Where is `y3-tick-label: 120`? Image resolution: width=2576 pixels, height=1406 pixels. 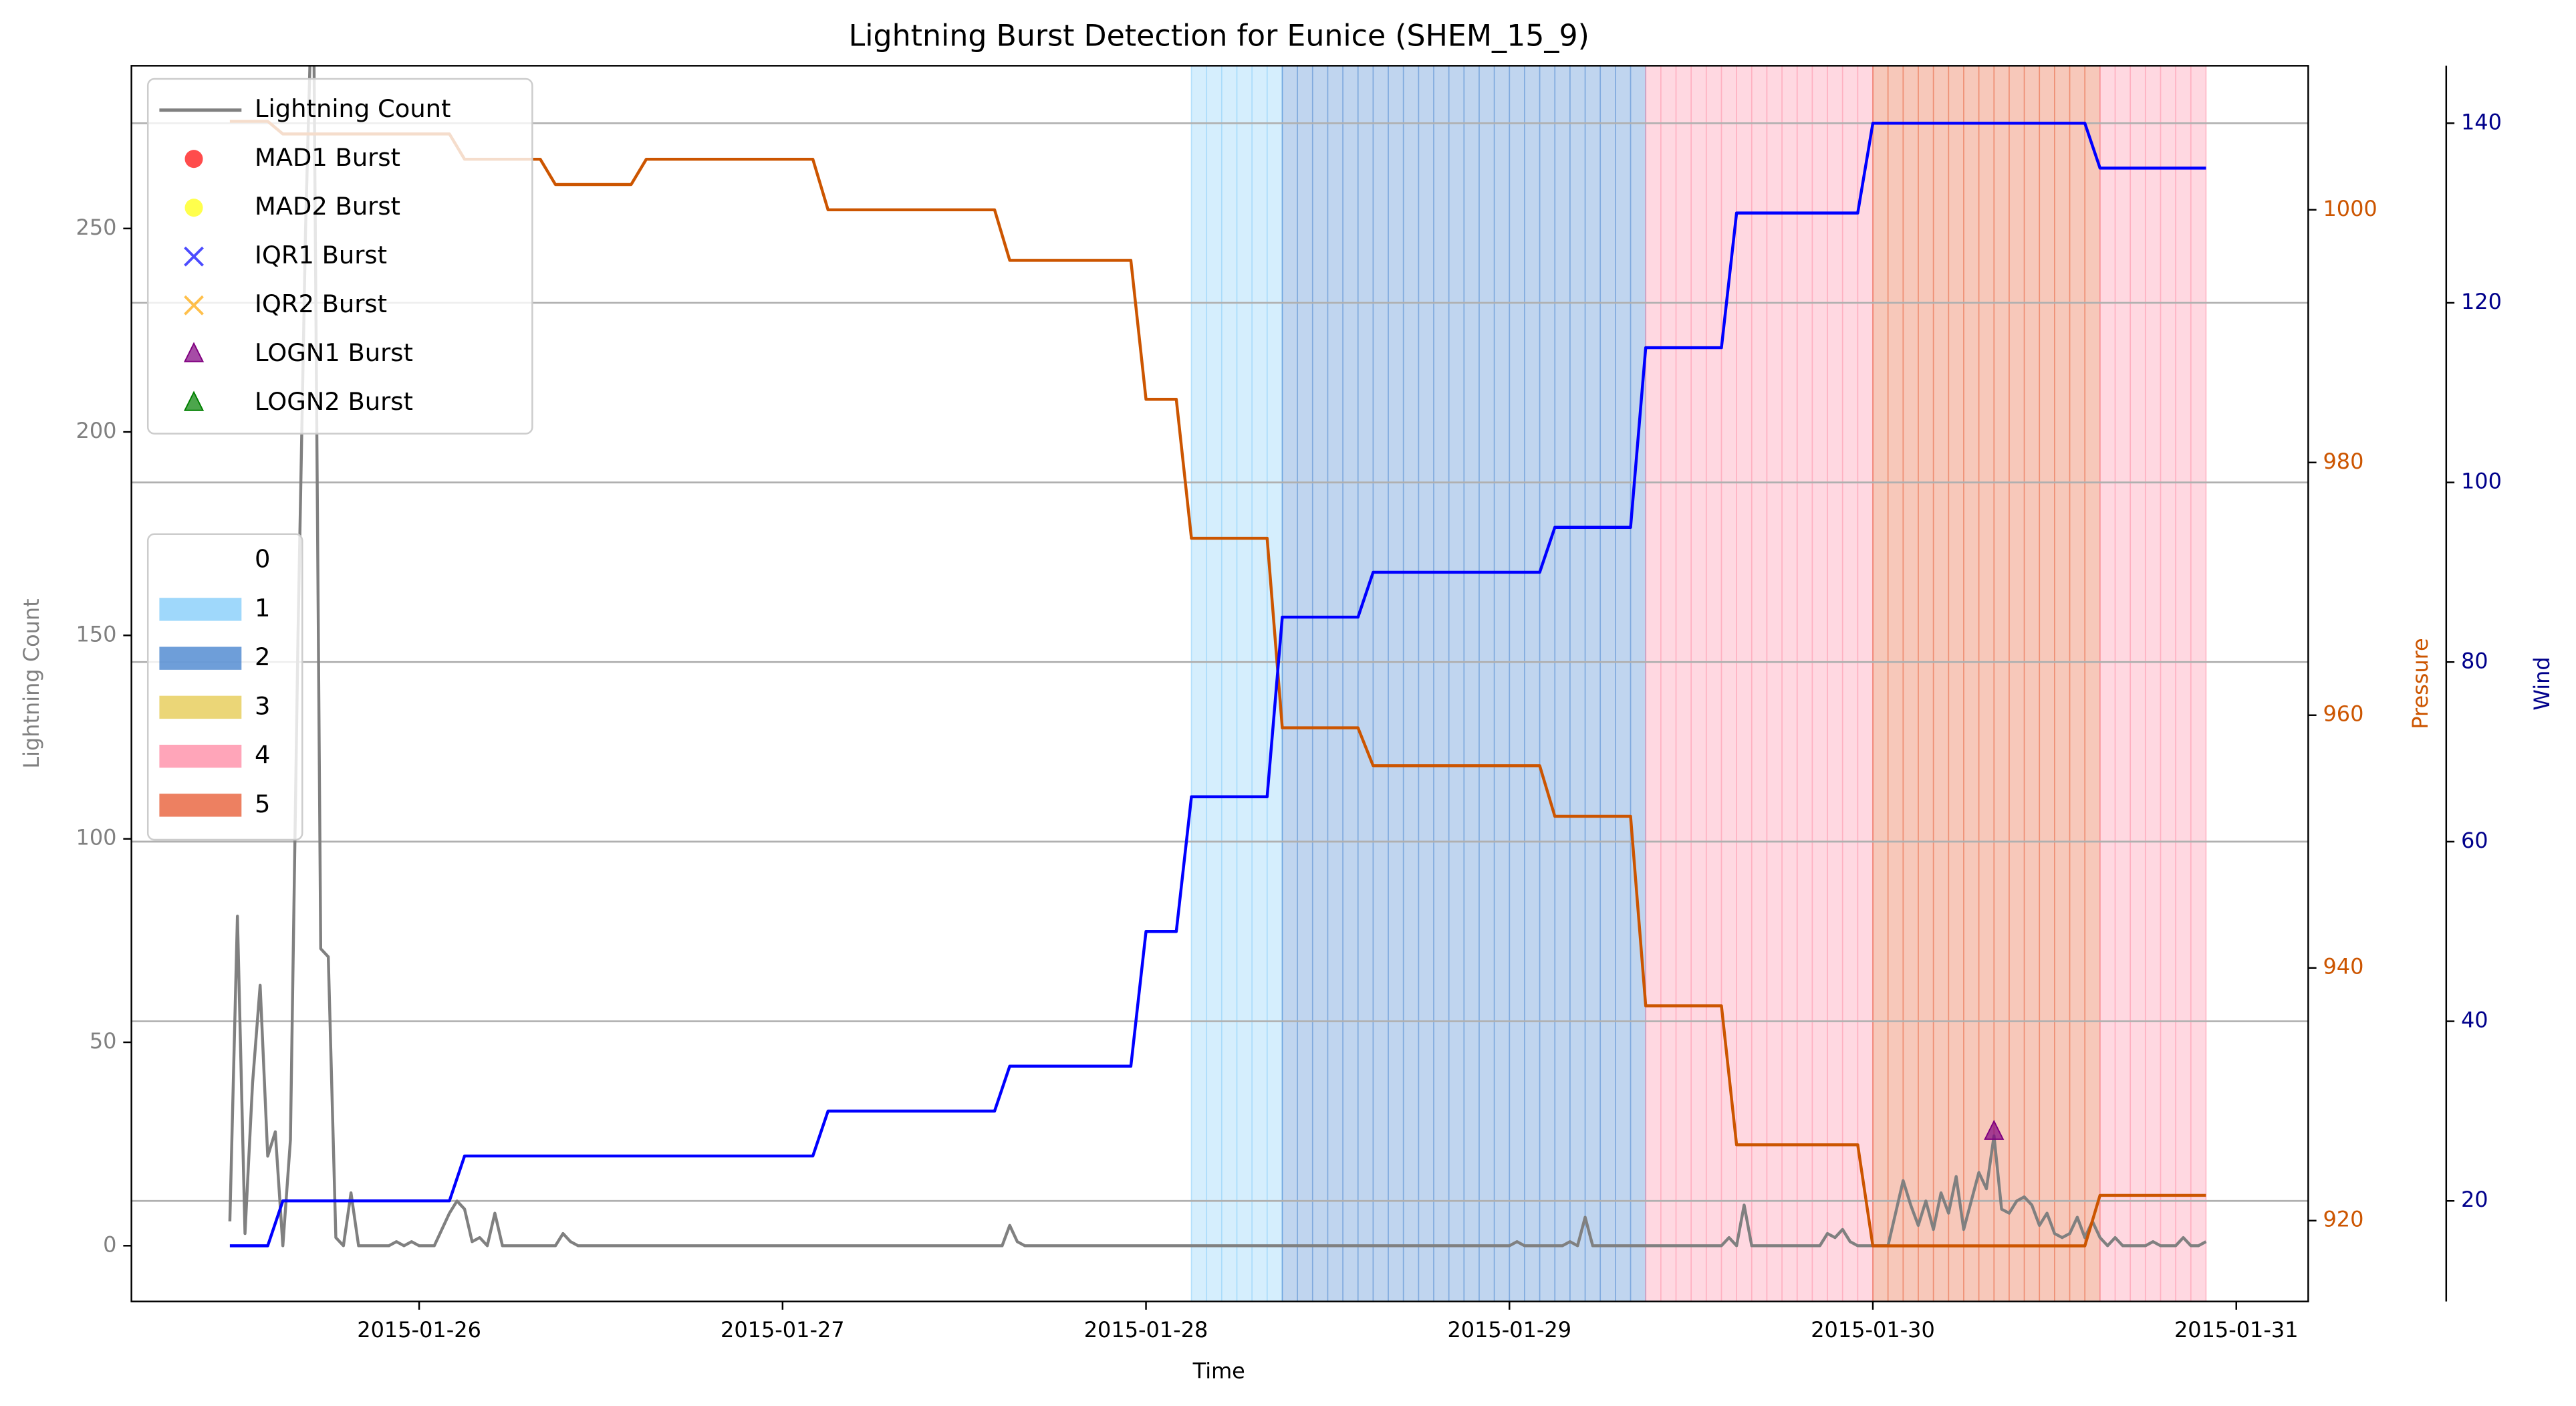 y3-tick-label: 120 is located at coordinates (2481, 301).